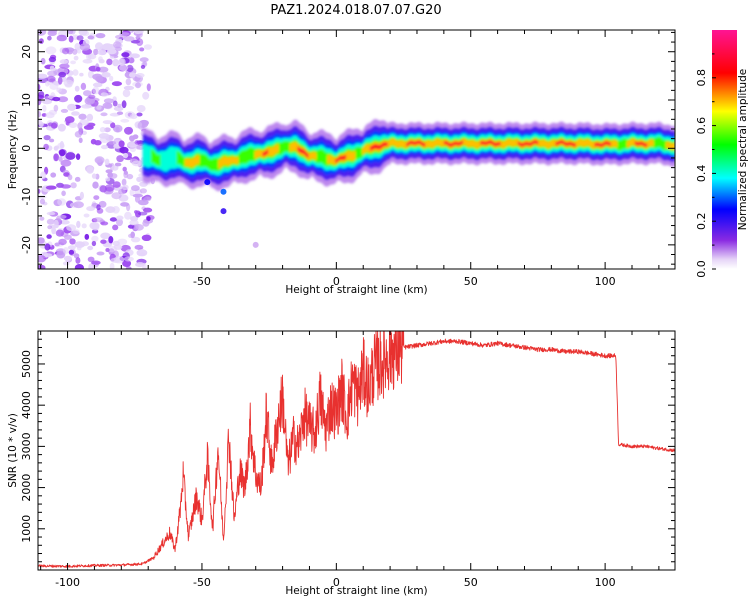 The height and width of the screenshot is (600, 750). Describe the element at coordinates (26, 446) in the screenshot. I see `y-tick-label: 3000` at that location.